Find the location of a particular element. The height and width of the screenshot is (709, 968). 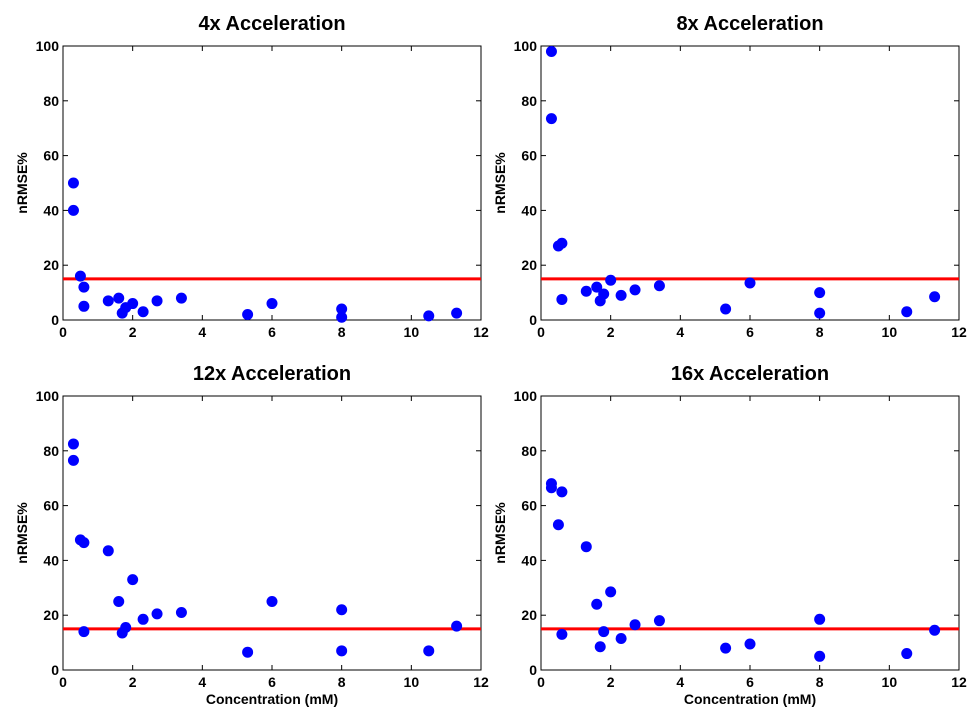

chart-title: 4x Acceleration is located at coordinates (271, 24).